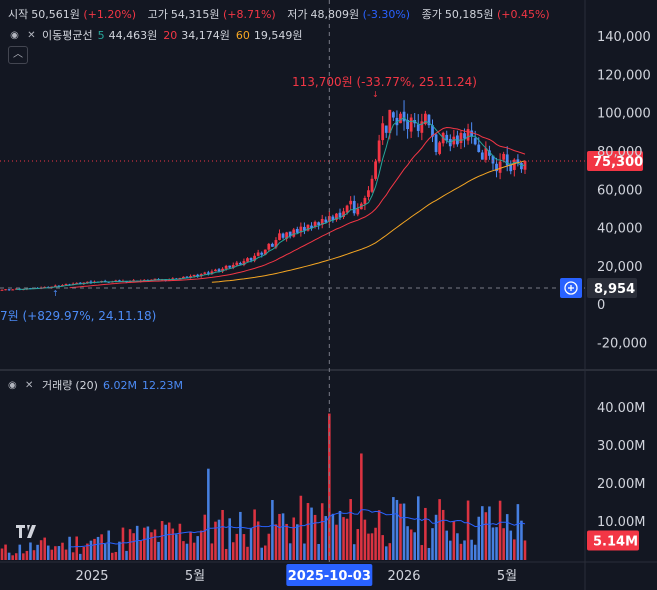 The width and height of the screenshot is (657, 590). I want to click on volume-ma-line, so click(297, 528).